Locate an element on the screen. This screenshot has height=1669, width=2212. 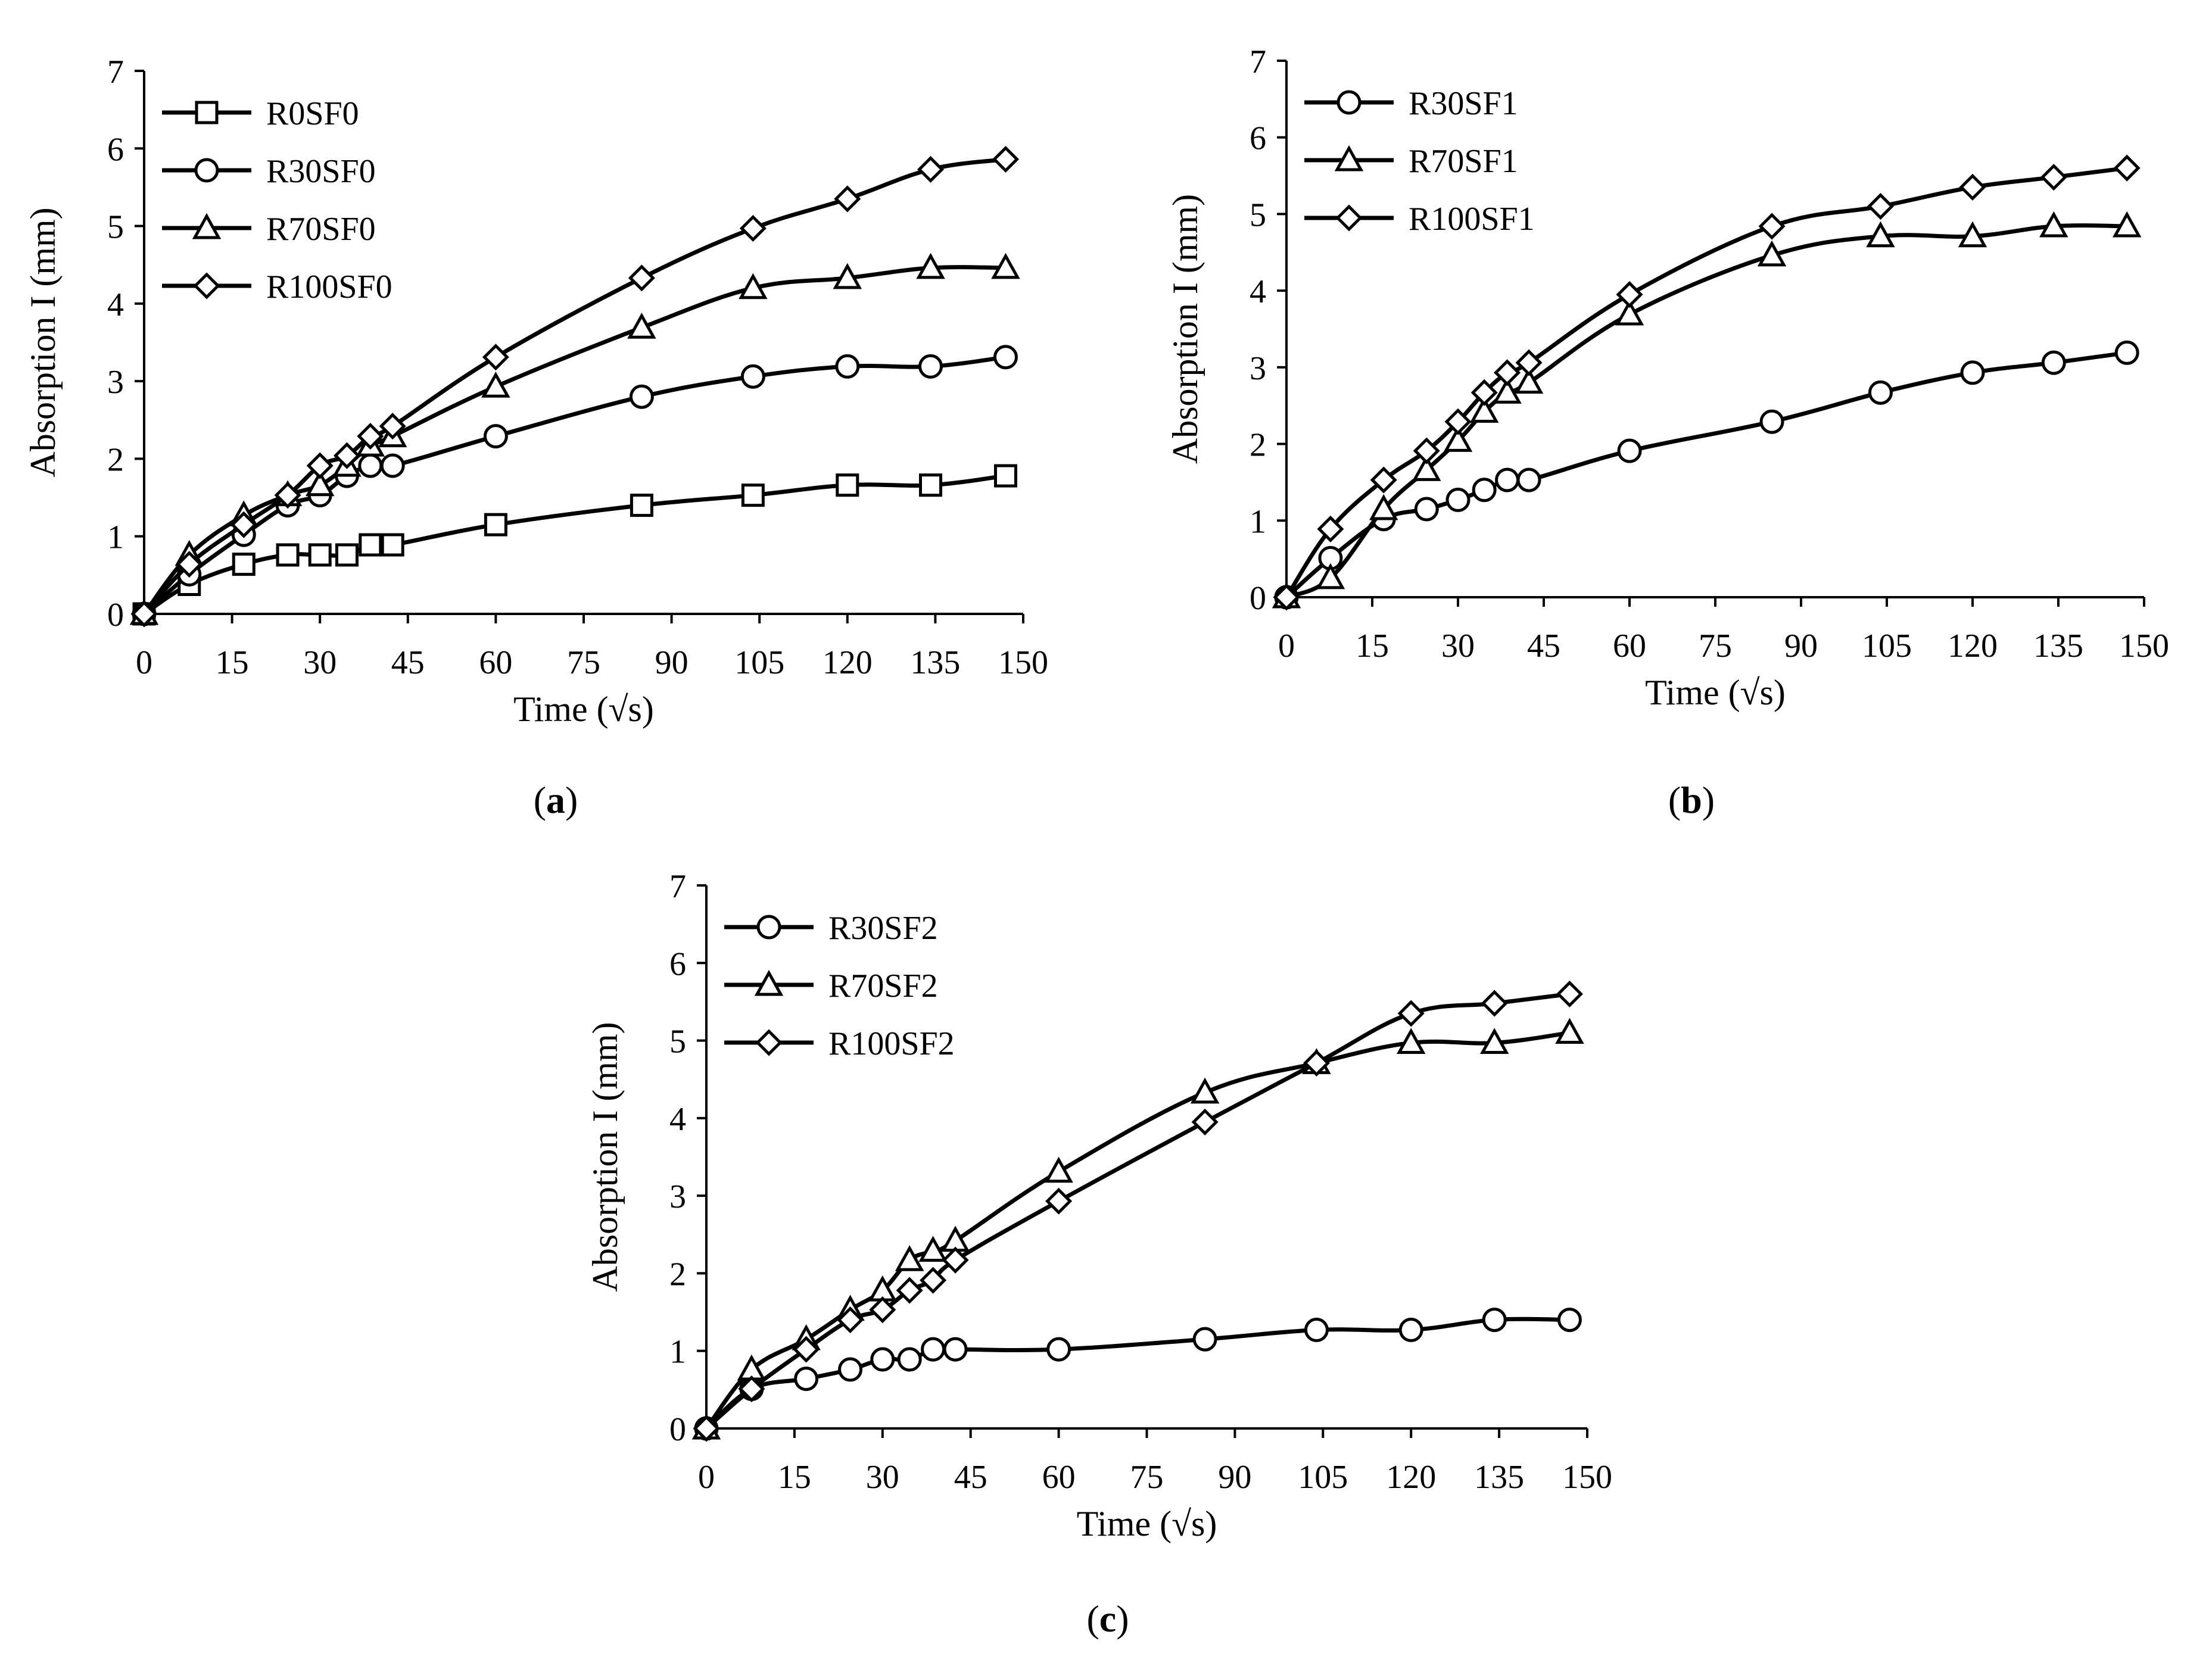
legend-item: R70SF1 is located at coordinates (1411, 161).